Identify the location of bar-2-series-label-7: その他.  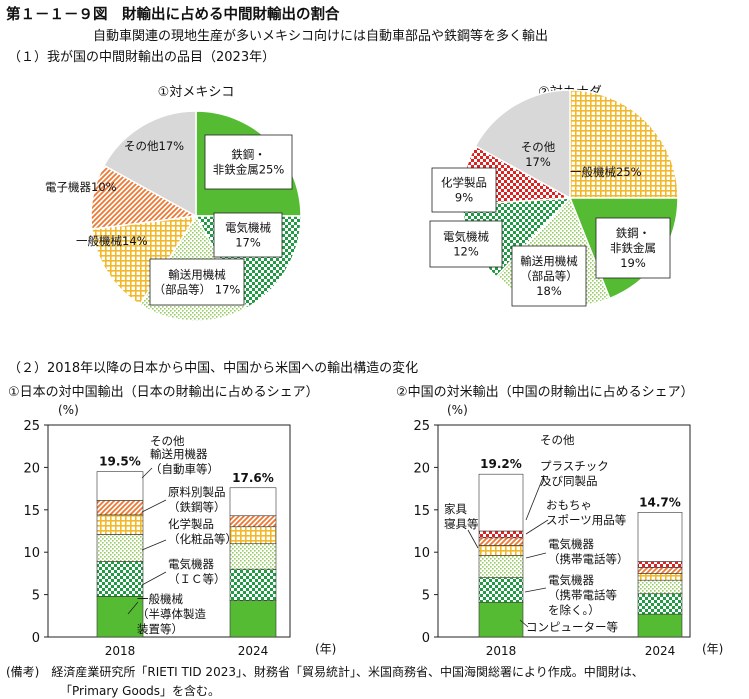
(557, 440).